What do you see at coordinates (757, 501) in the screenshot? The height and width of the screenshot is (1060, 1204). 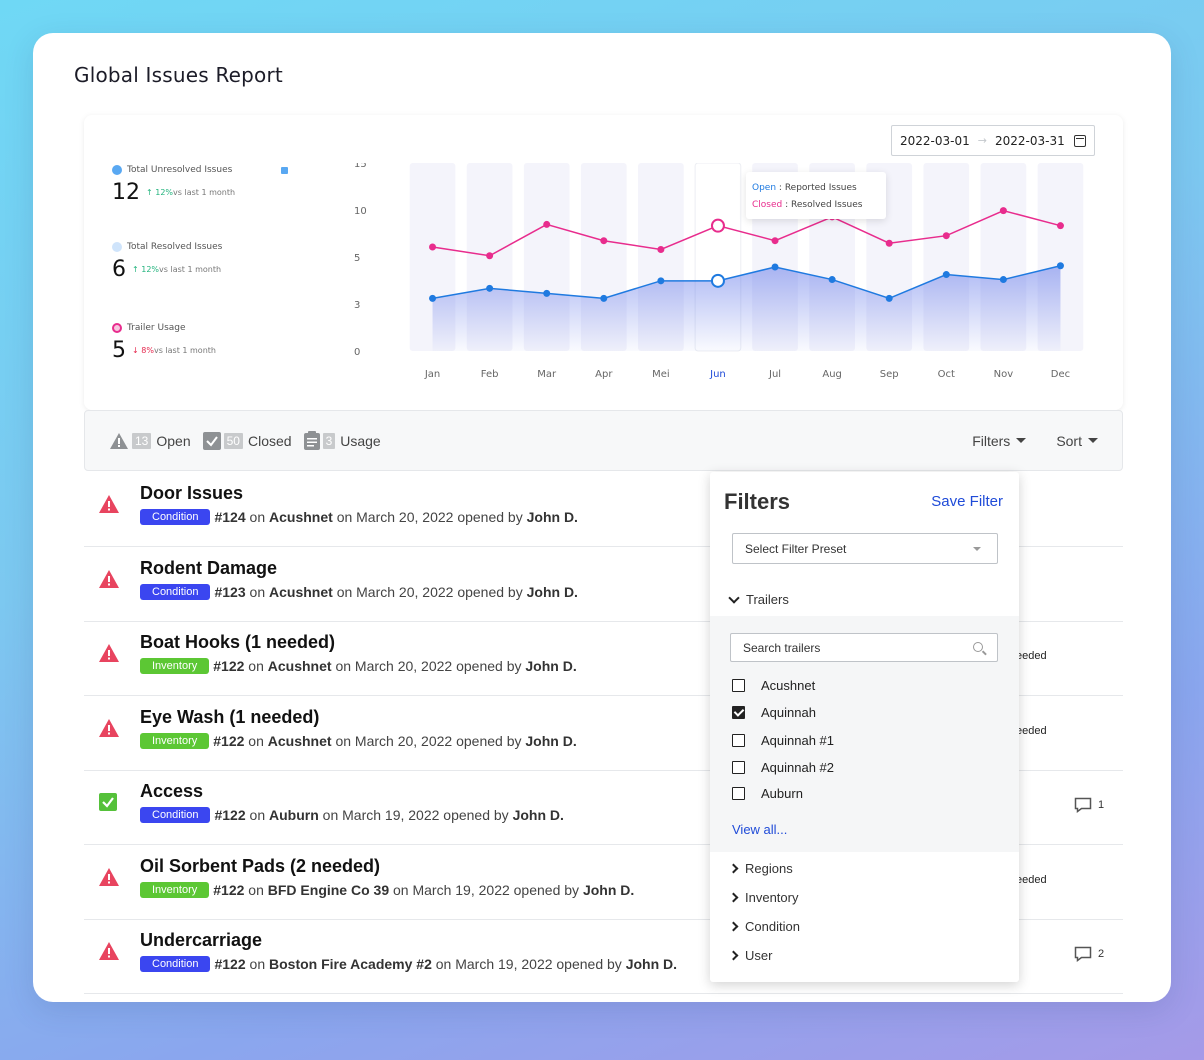 I see `filters-title: Filters` at bounding box center [757, 501].